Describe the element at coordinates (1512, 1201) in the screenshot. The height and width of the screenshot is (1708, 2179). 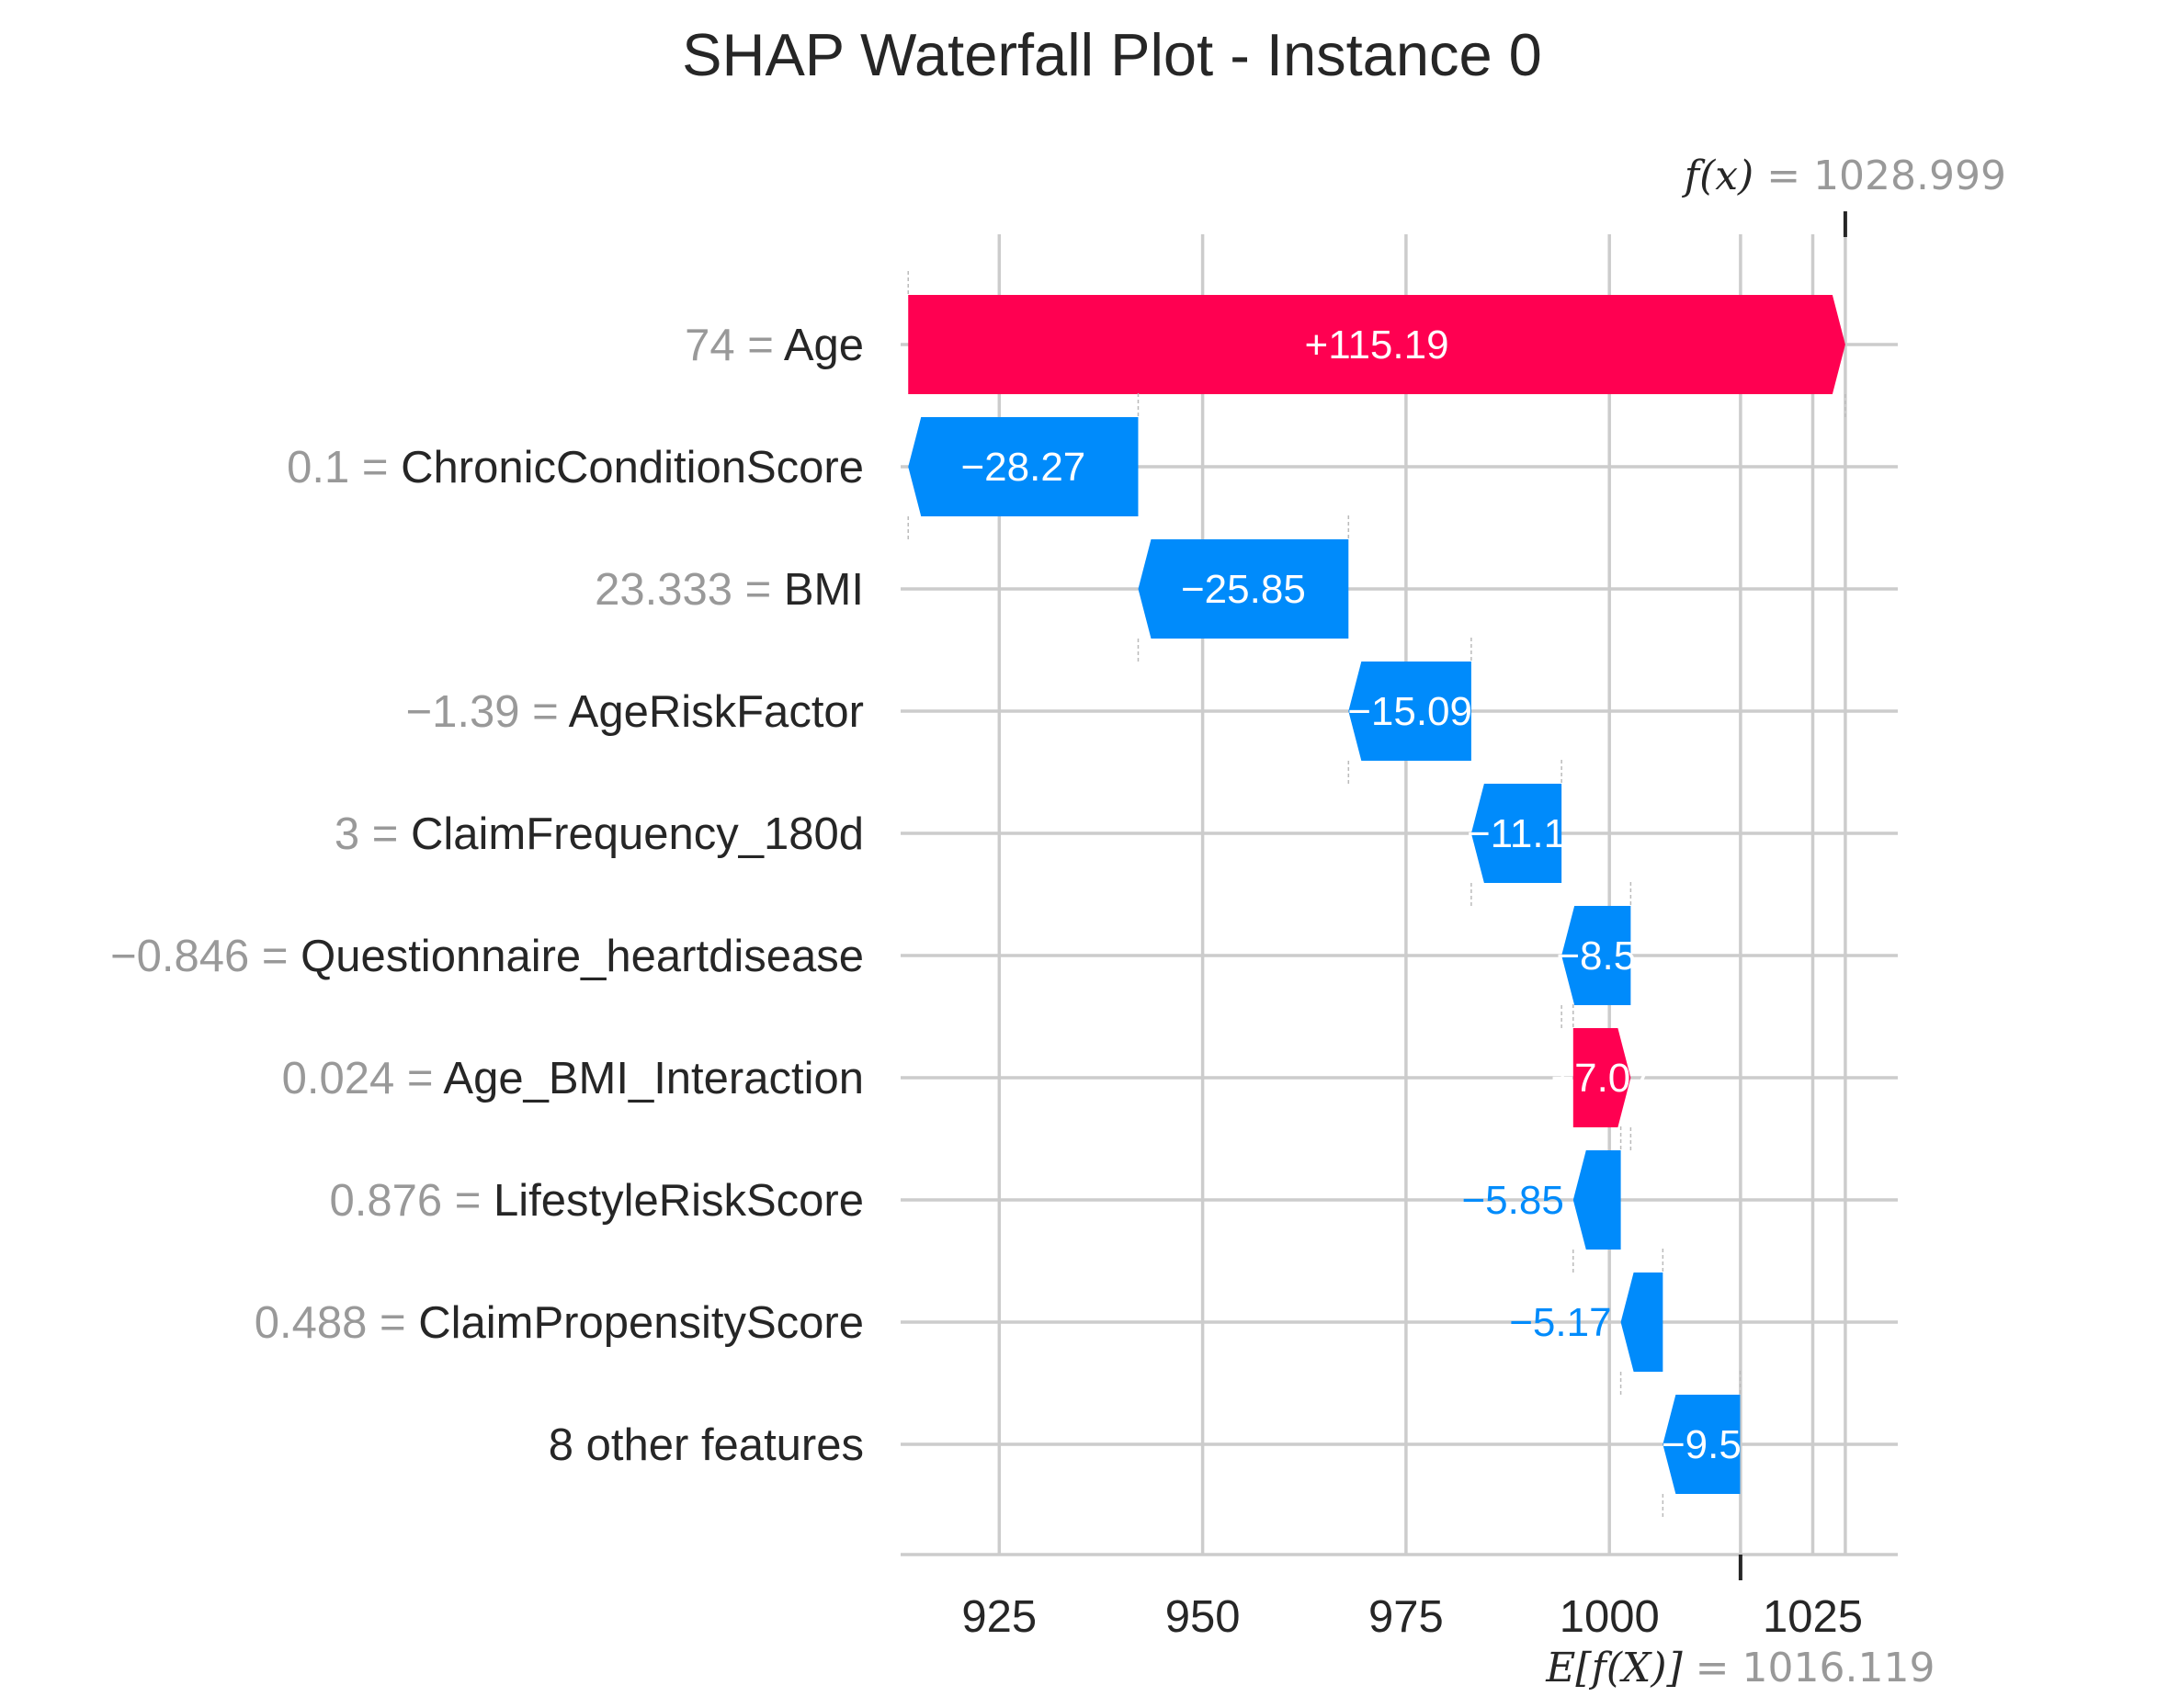
I see `bar-value-label: −5.85` at that location.